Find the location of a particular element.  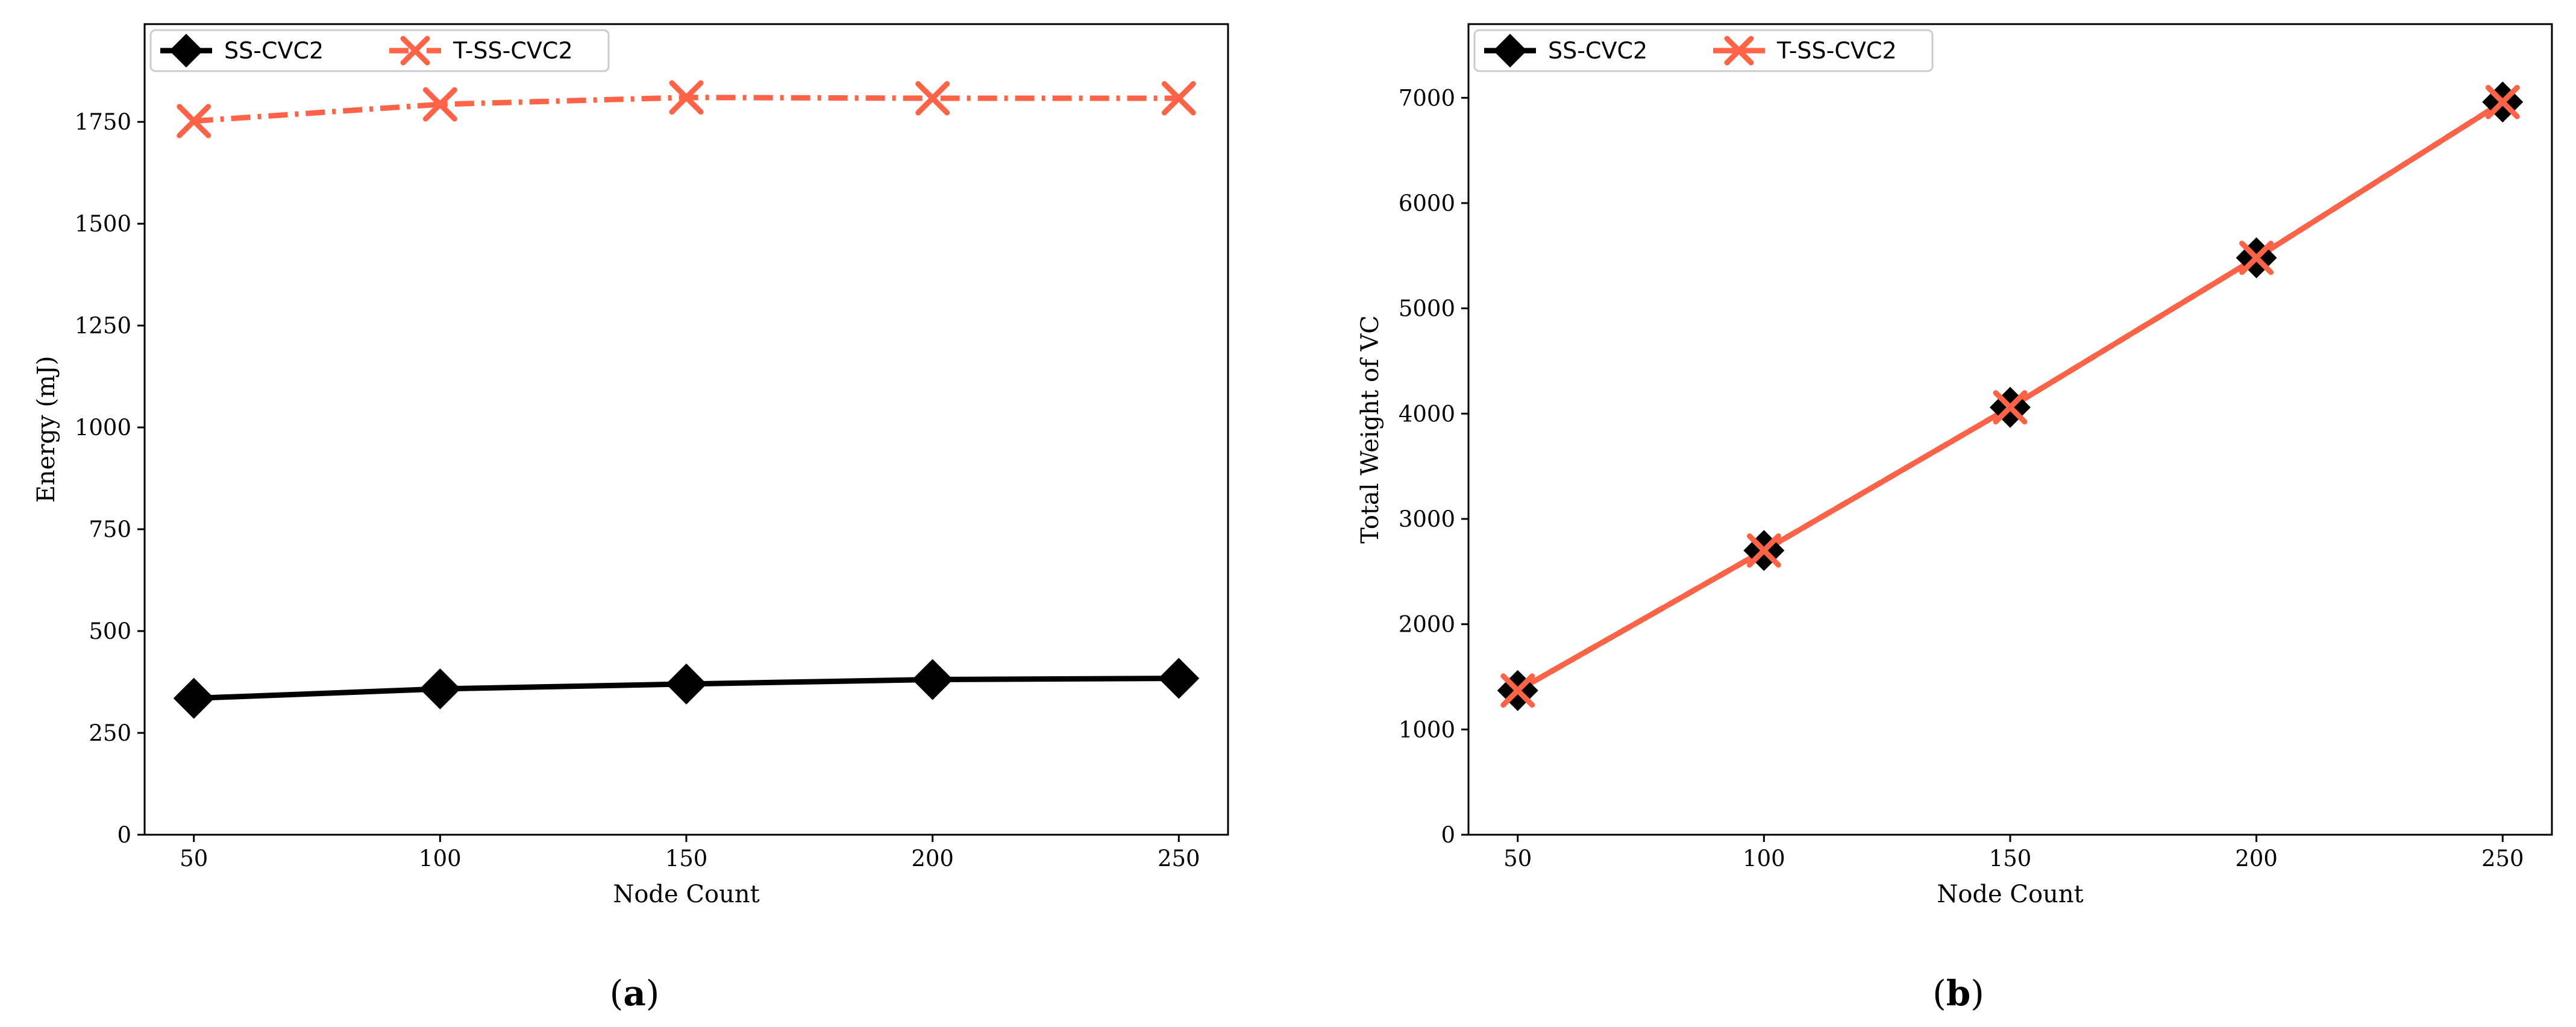

y-tick-label: 3000 is located at coordinates (1427, 519).